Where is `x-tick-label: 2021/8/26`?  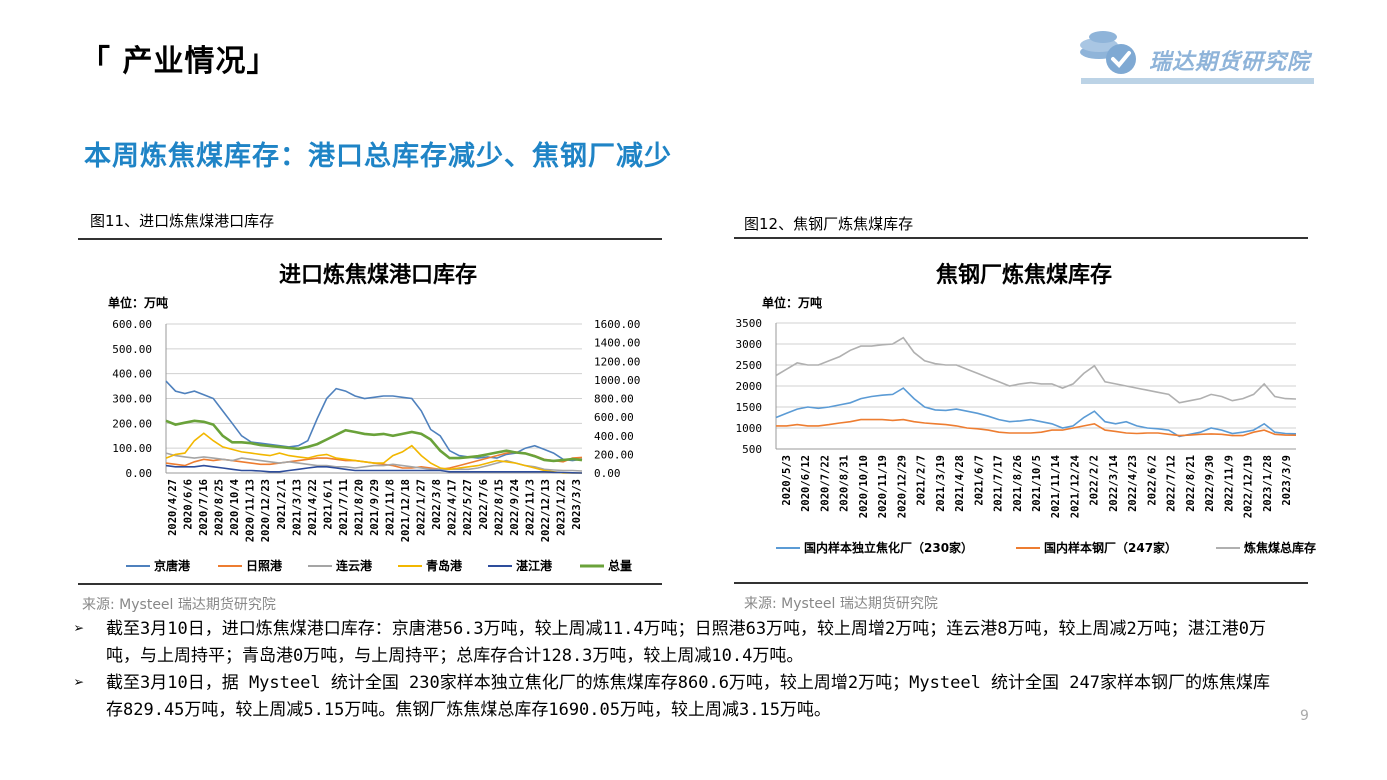 x-tick-label: 2021/8/26 is located at coordinates (1018, 483).